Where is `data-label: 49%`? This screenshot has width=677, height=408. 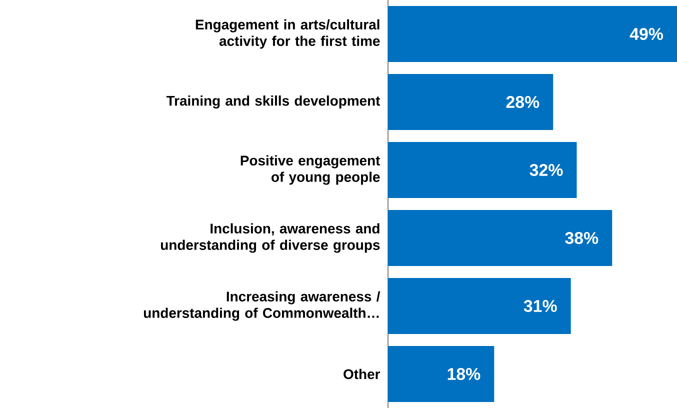 data-label: 49% is located at coordinates (647, 34).